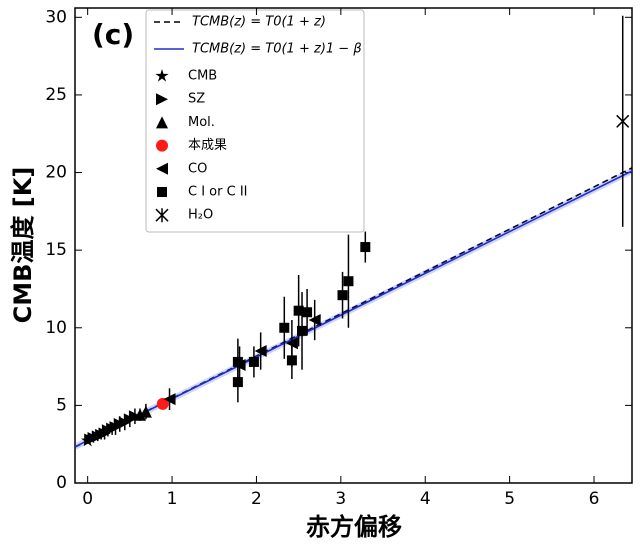 This screenshot has height=546, width=640. I want to click on x-tick-label: 6, so click(594, 499).